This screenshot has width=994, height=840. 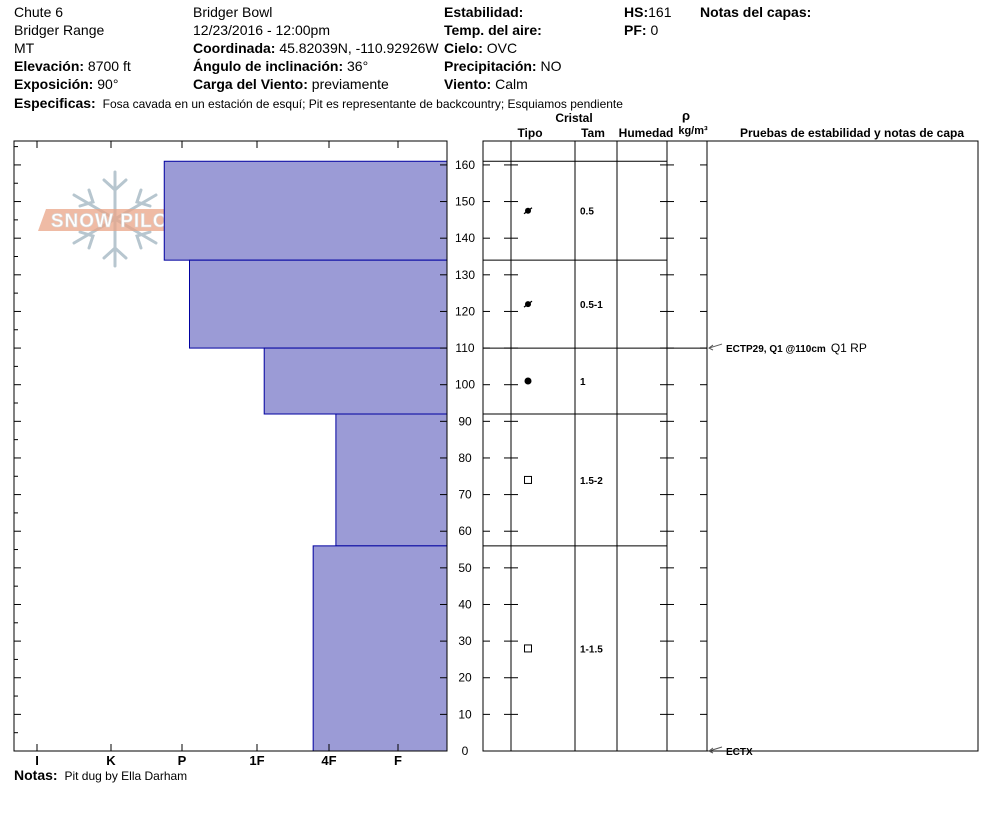 What do you see at coordinates (529, 133) in the screenshot?
I see `type-header: Tipo` at bounding box center [529, 133].